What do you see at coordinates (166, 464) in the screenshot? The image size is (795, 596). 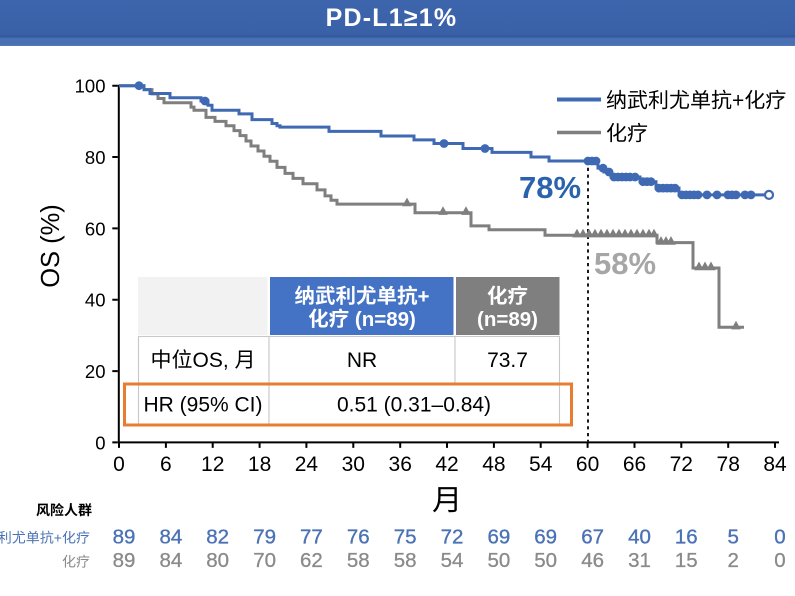 I see `svg-text: 6` at bounding box center [166, 464].